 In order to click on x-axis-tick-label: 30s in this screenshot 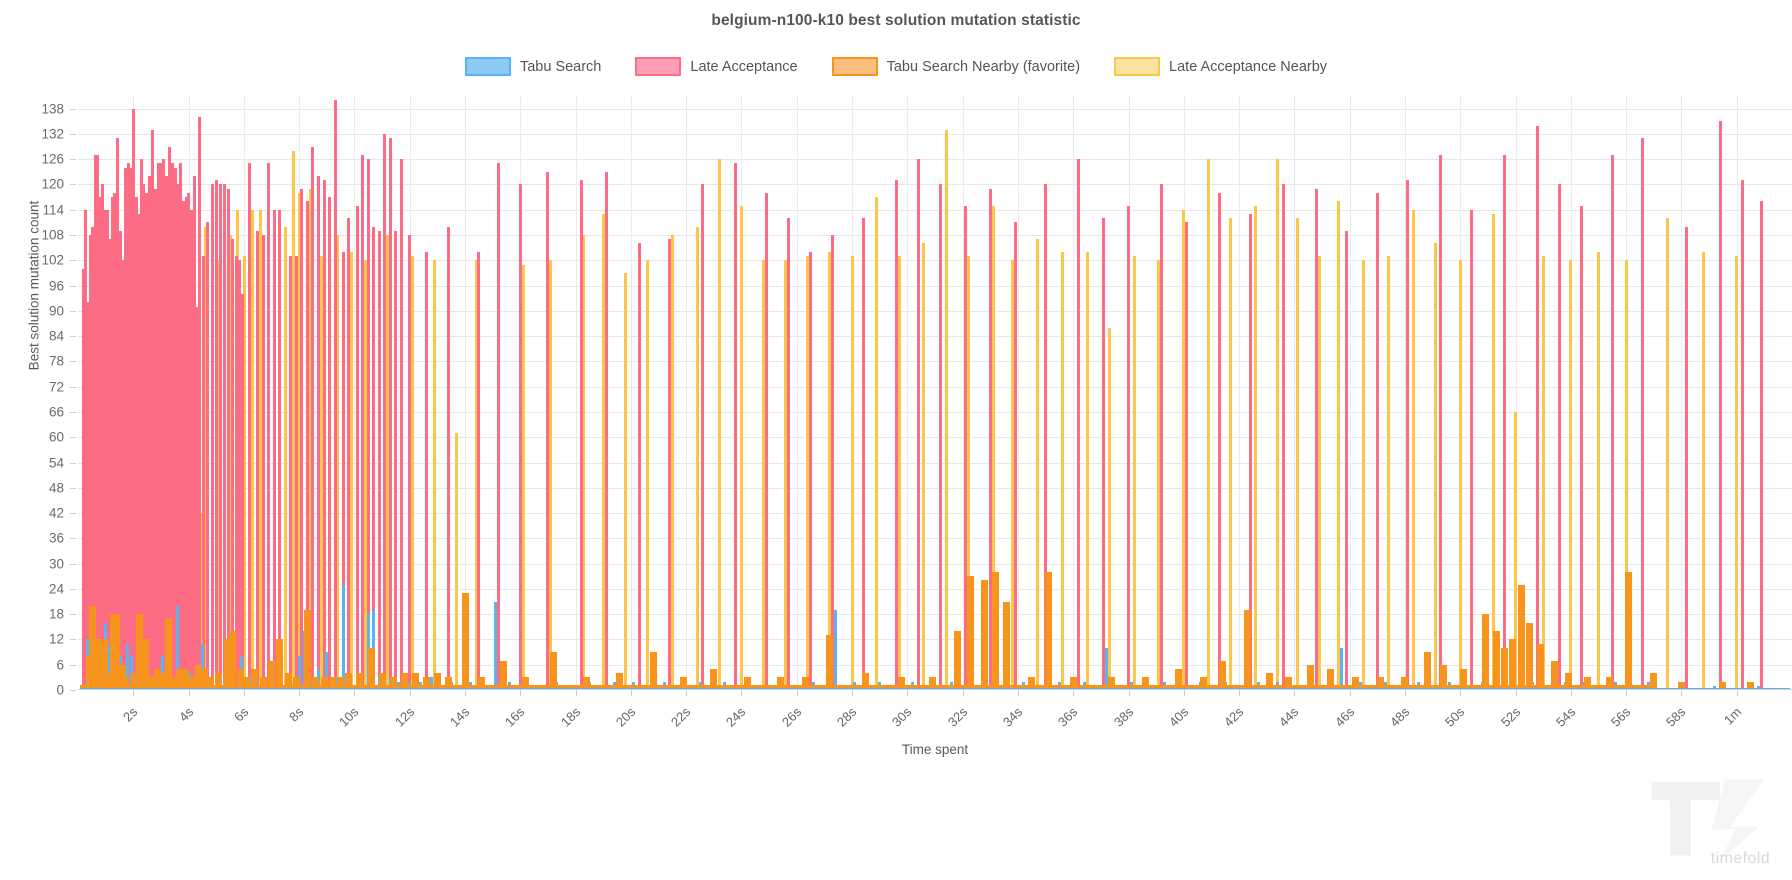, I will do `click(902, 717)`.